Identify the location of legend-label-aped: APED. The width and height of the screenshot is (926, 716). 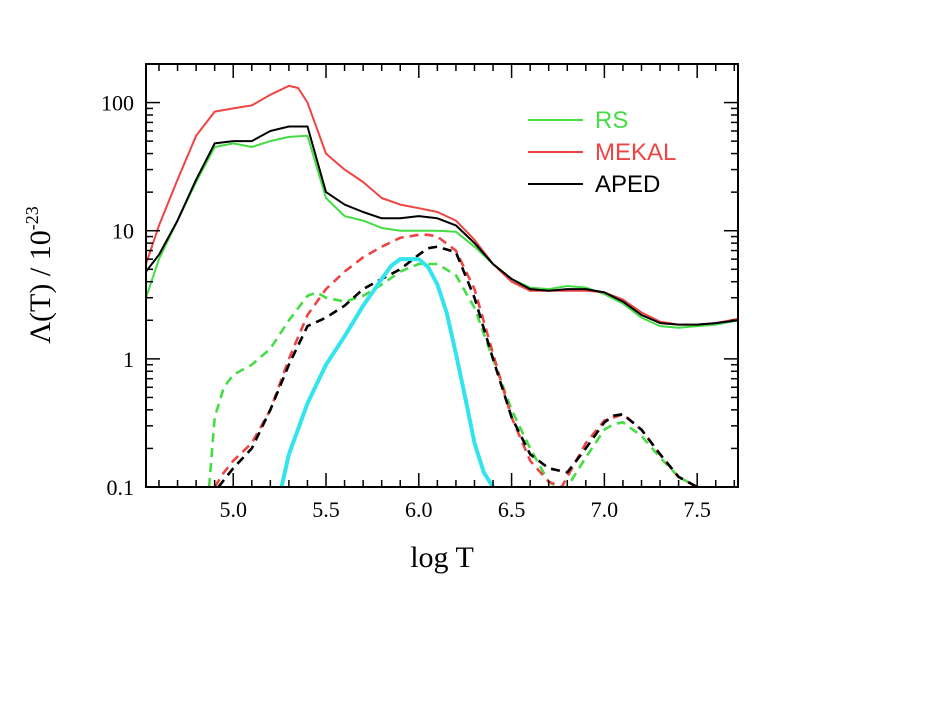
(627, 184).